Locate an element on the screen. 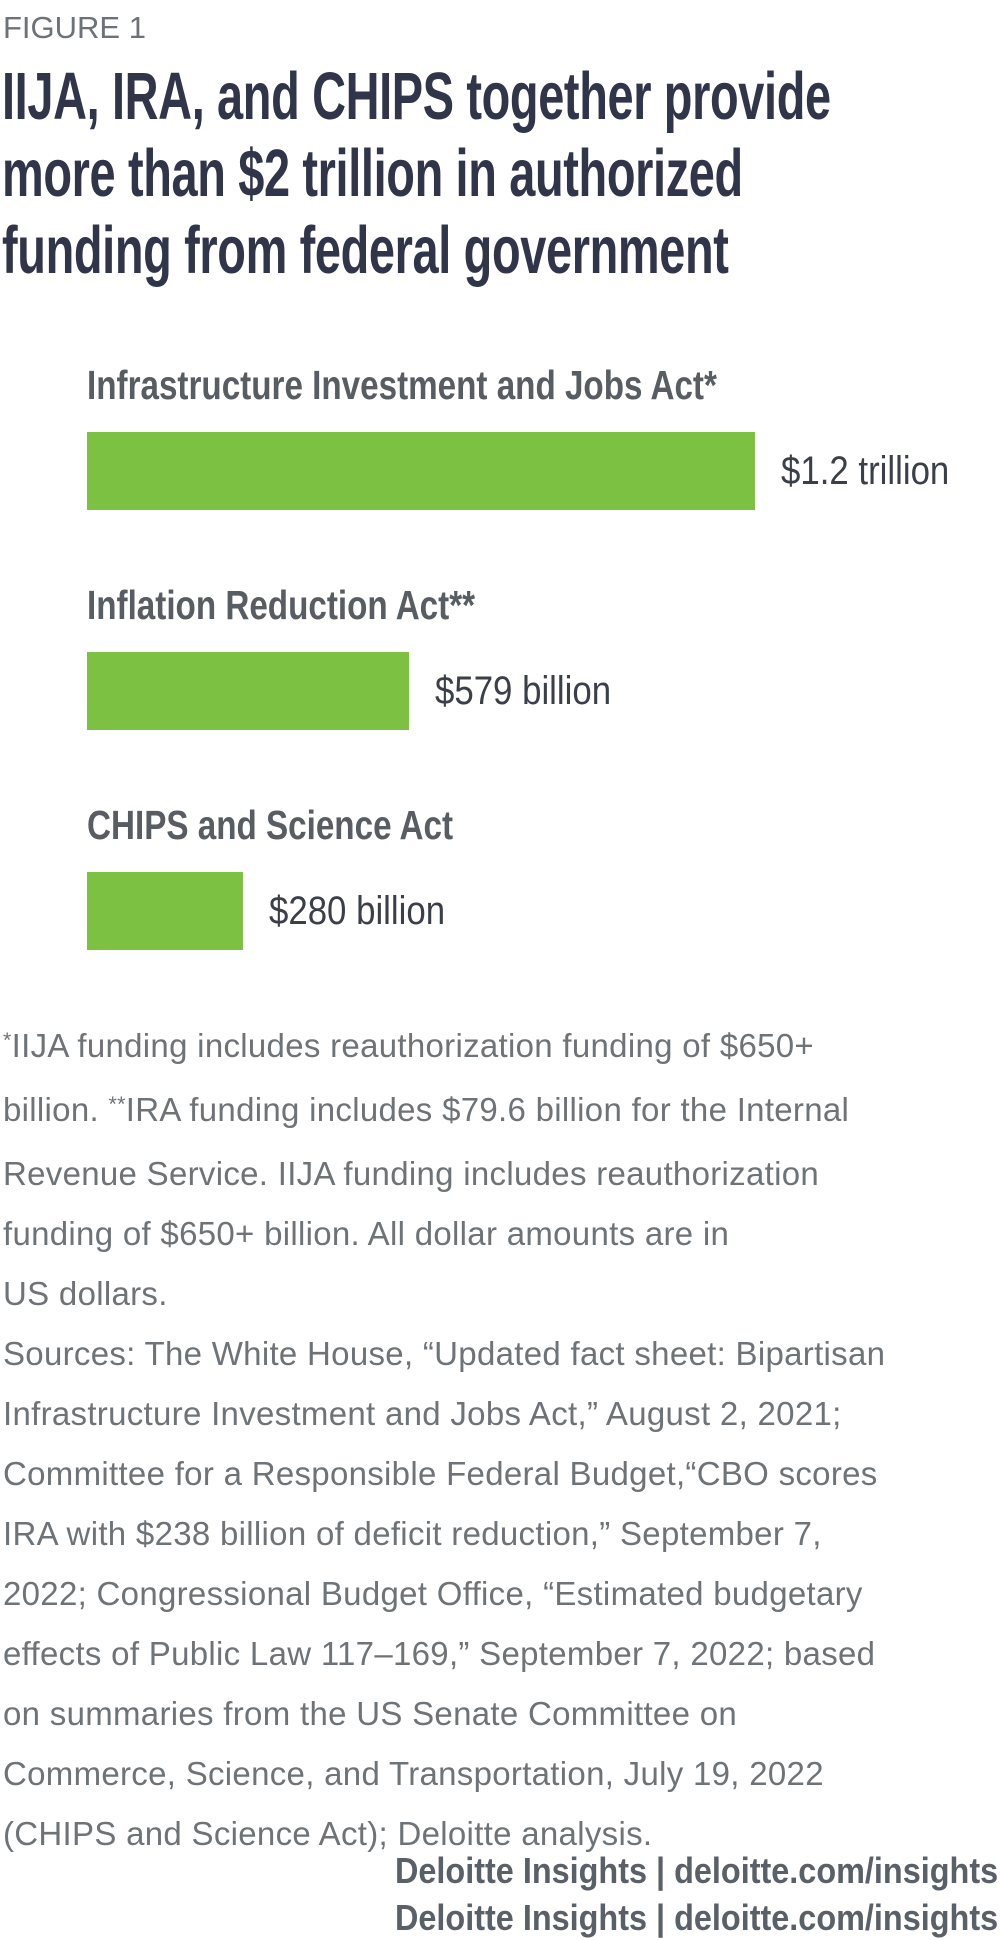  footnote-asterisk: ** is located at coordinates (117, 1104).